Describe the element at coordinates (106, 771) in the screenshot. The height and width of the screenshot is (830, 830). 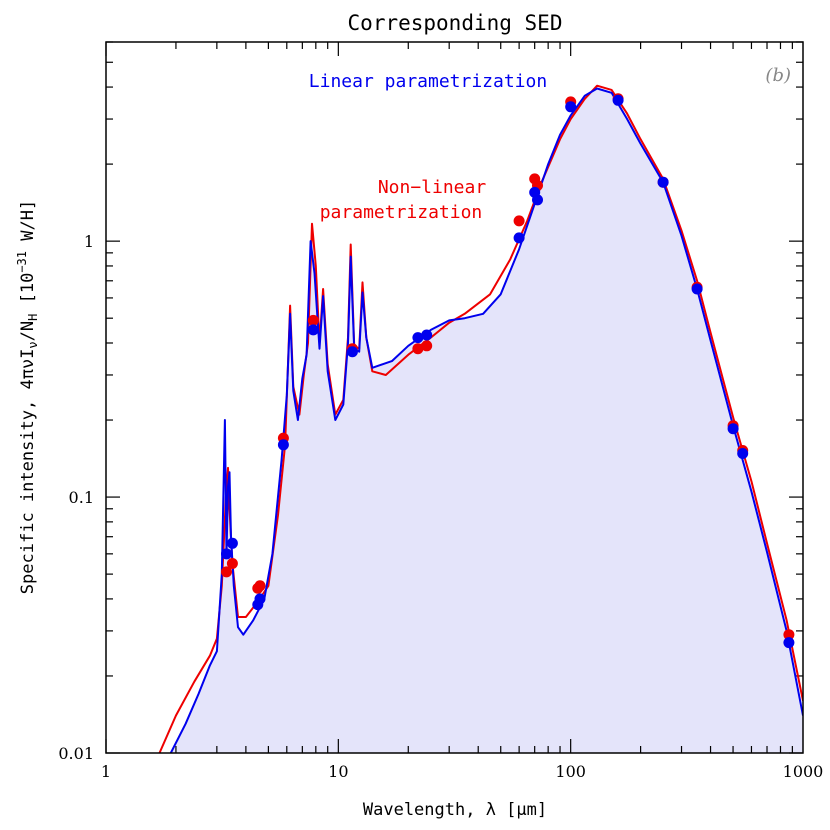
I see `x-tick-label: 1` at that location.